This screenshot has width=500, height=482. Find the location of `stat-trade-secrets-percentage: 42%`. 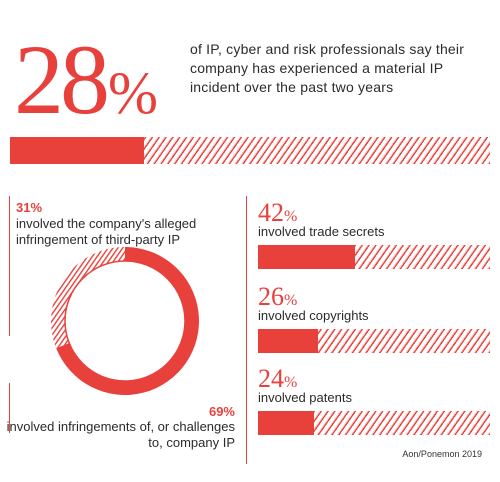

stat-trade-secrets-percentage: 42% is located at coordinates (277, 213).